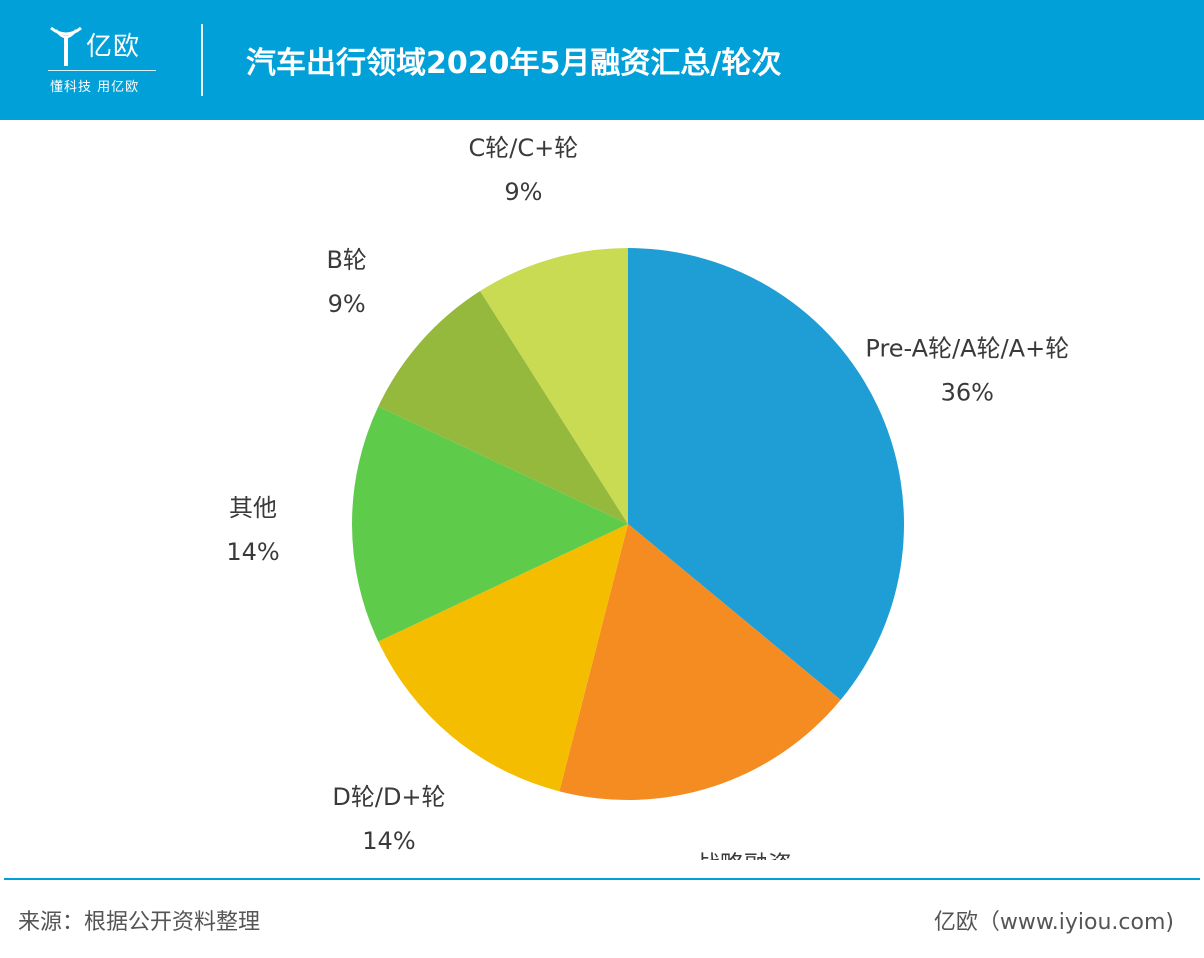  What do you see at coordinates (113, 47) in the screenshot?
I see `logo-brand-name: 亿欧` at bounding box center [113, 47].